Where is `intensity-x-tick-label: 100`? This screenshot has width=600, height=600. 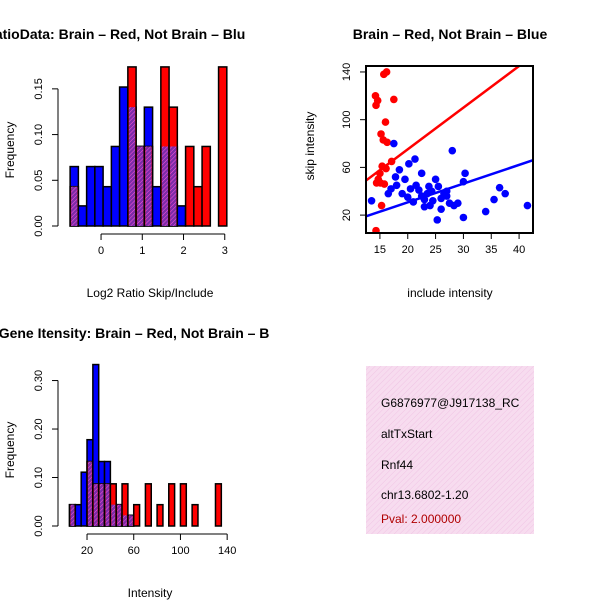 intensity-x-tick-label: 100 is located at coordinates (180, 551).